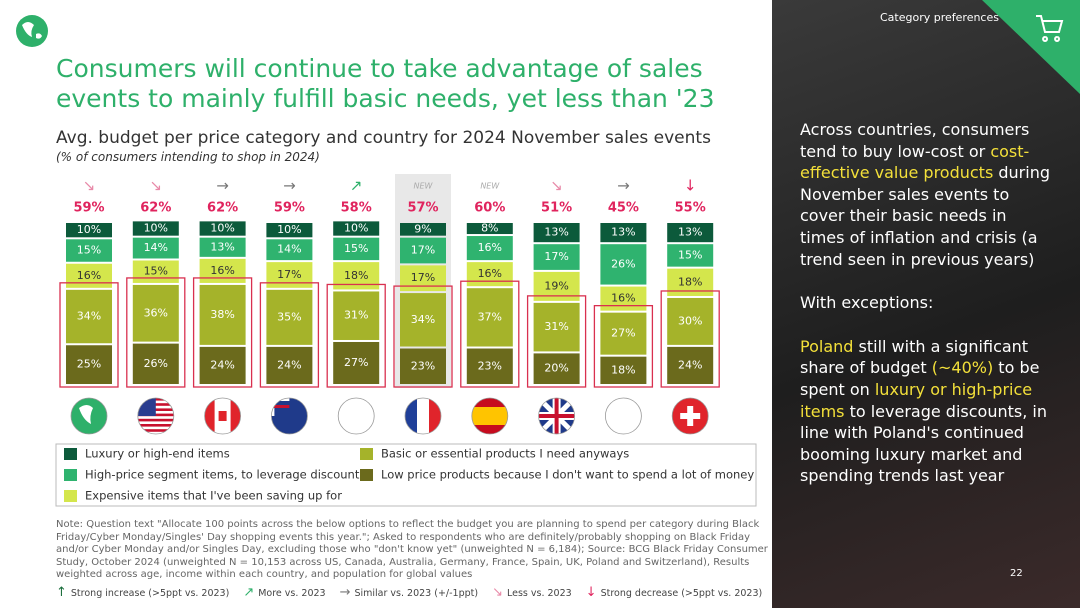 This screenshot has height=608, width=1080. I want to click on trend: NEW, so click(490, 186).